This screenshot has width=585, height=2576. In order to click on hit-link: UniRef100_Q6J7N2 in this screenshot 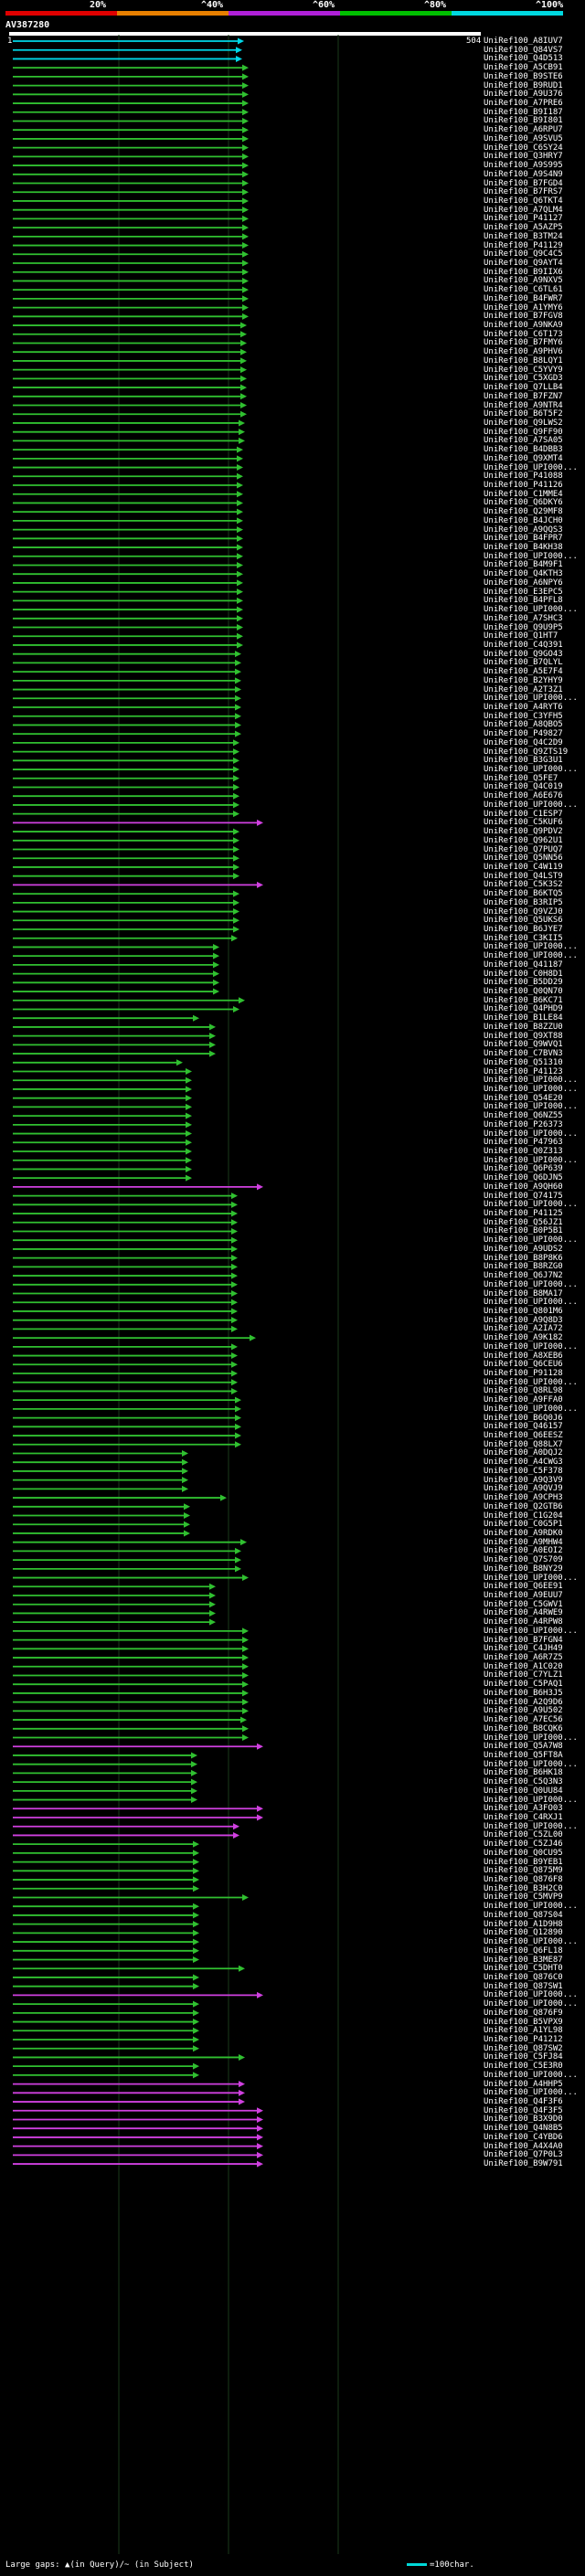, I will do `click(523, 1276)`.